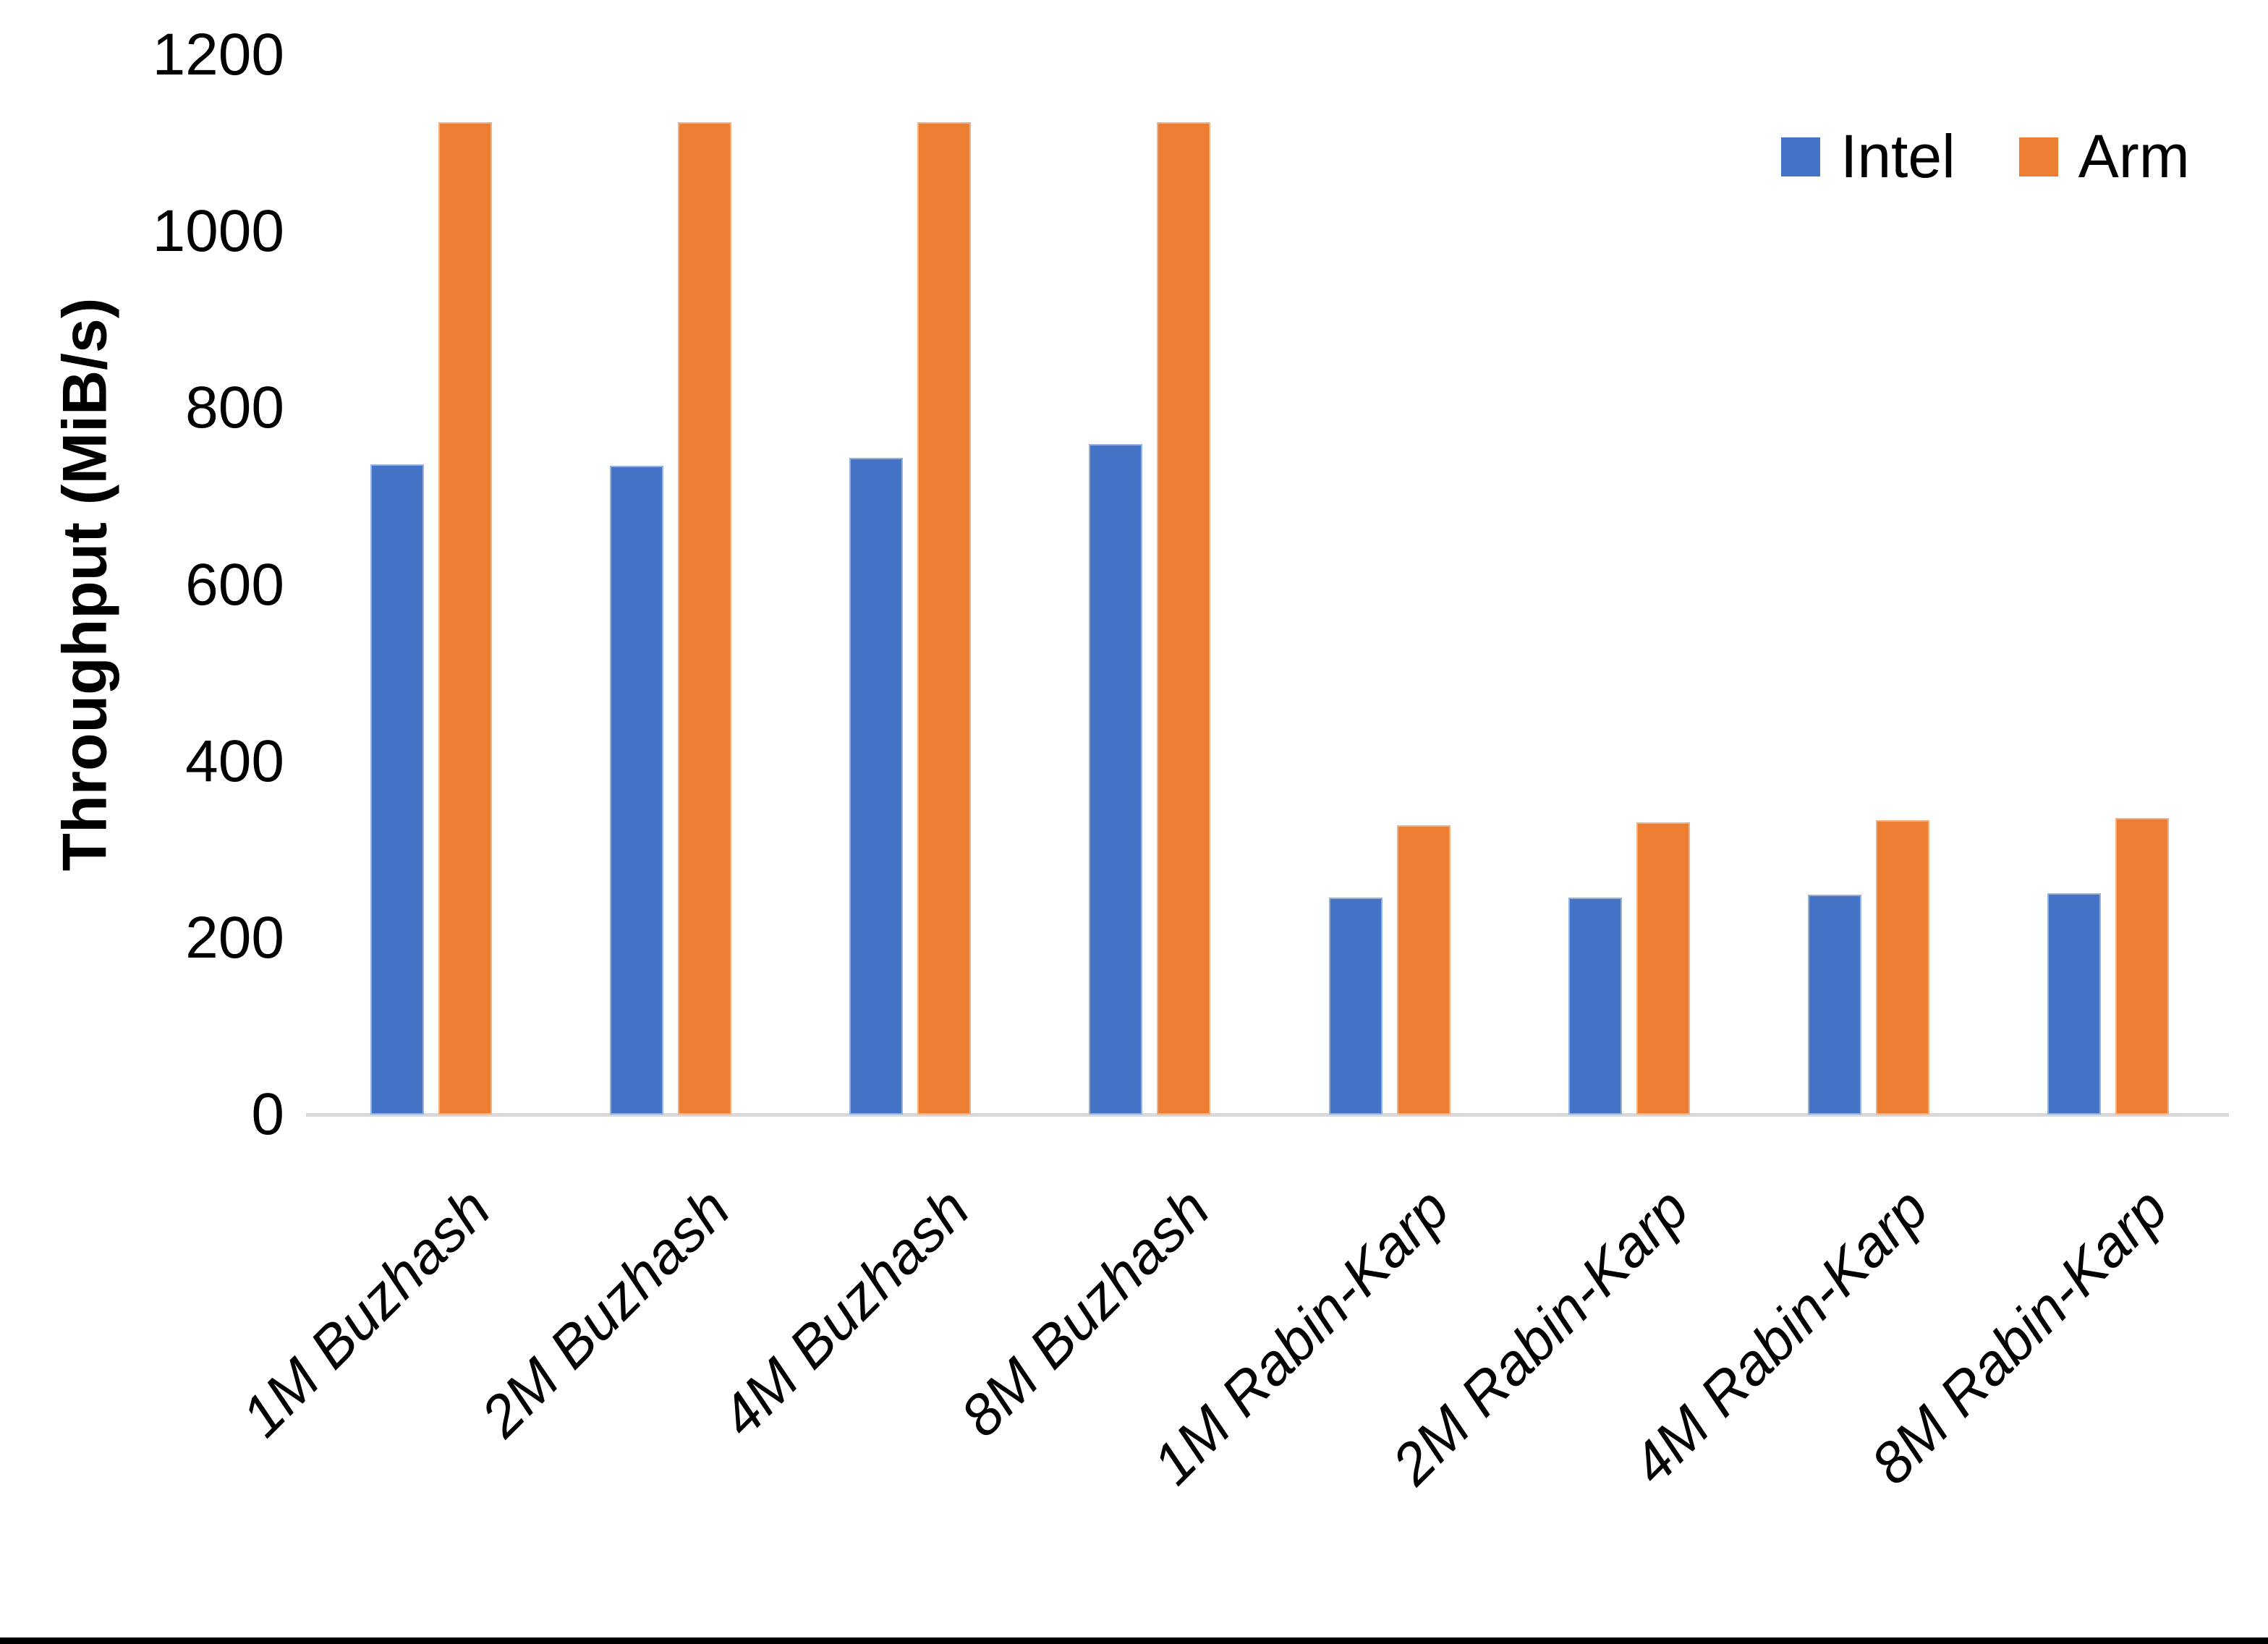  I want to click on legend-item-arm: Arm, so click(2104, 157).